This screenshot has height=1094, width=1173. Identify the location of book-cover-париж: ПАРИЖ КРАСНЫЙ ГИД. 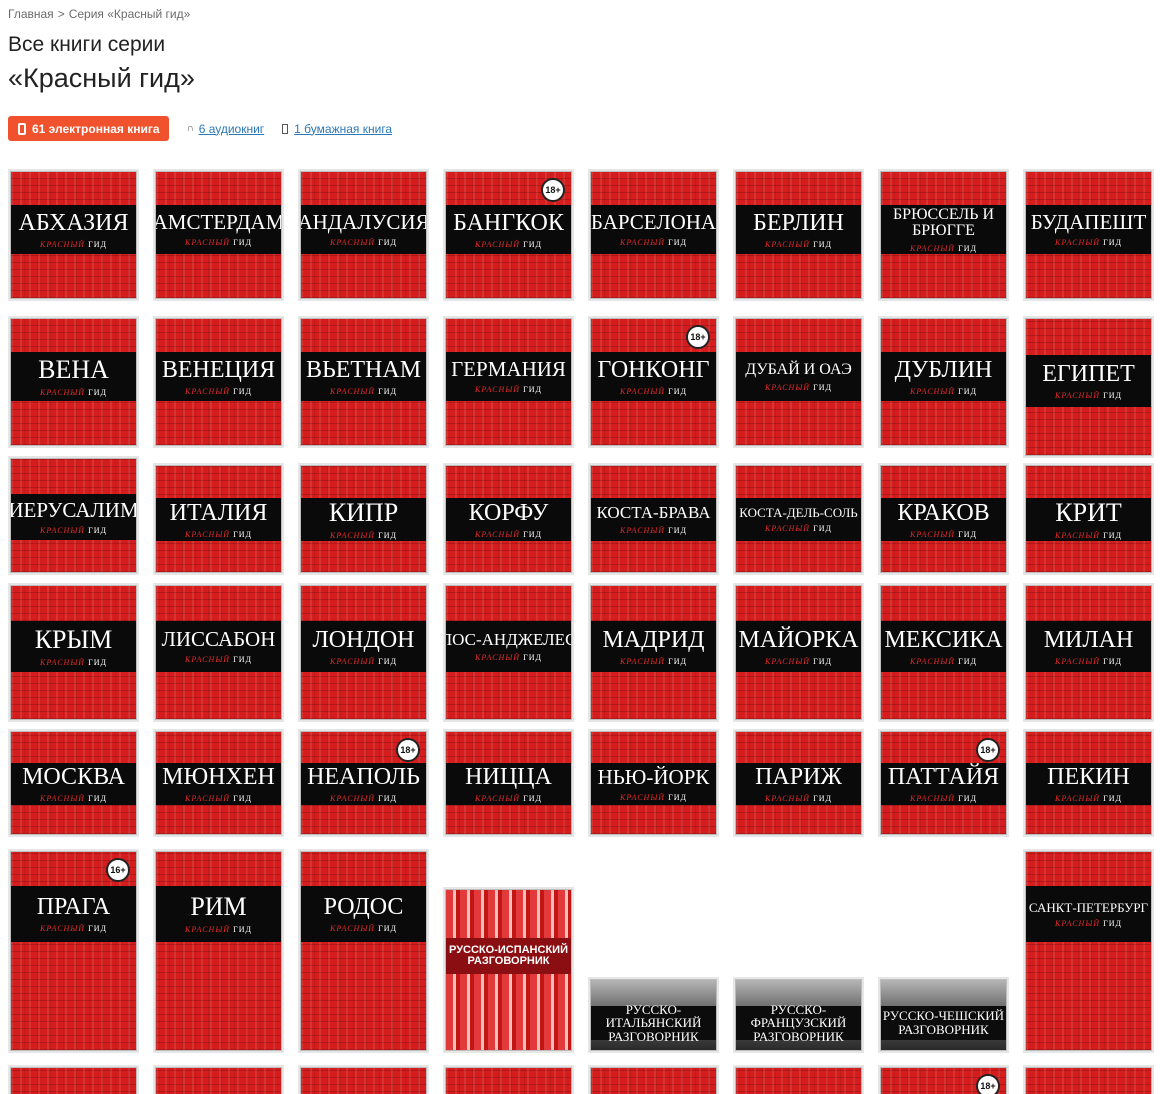
(798, 783).